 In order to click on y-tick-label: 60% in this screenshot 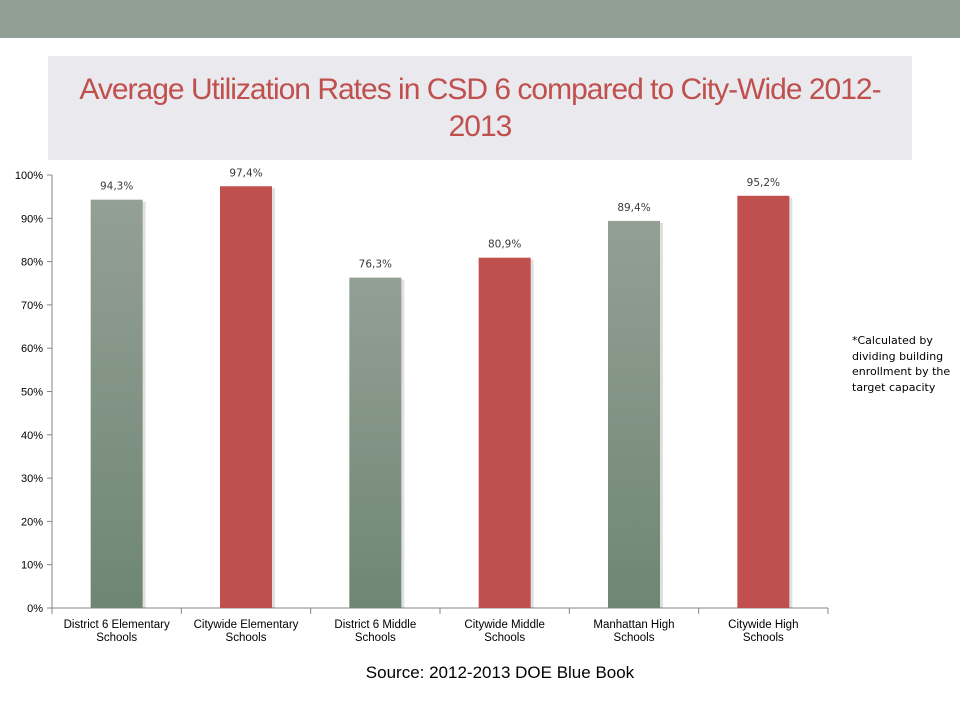, I will do `click(32, 349)`.